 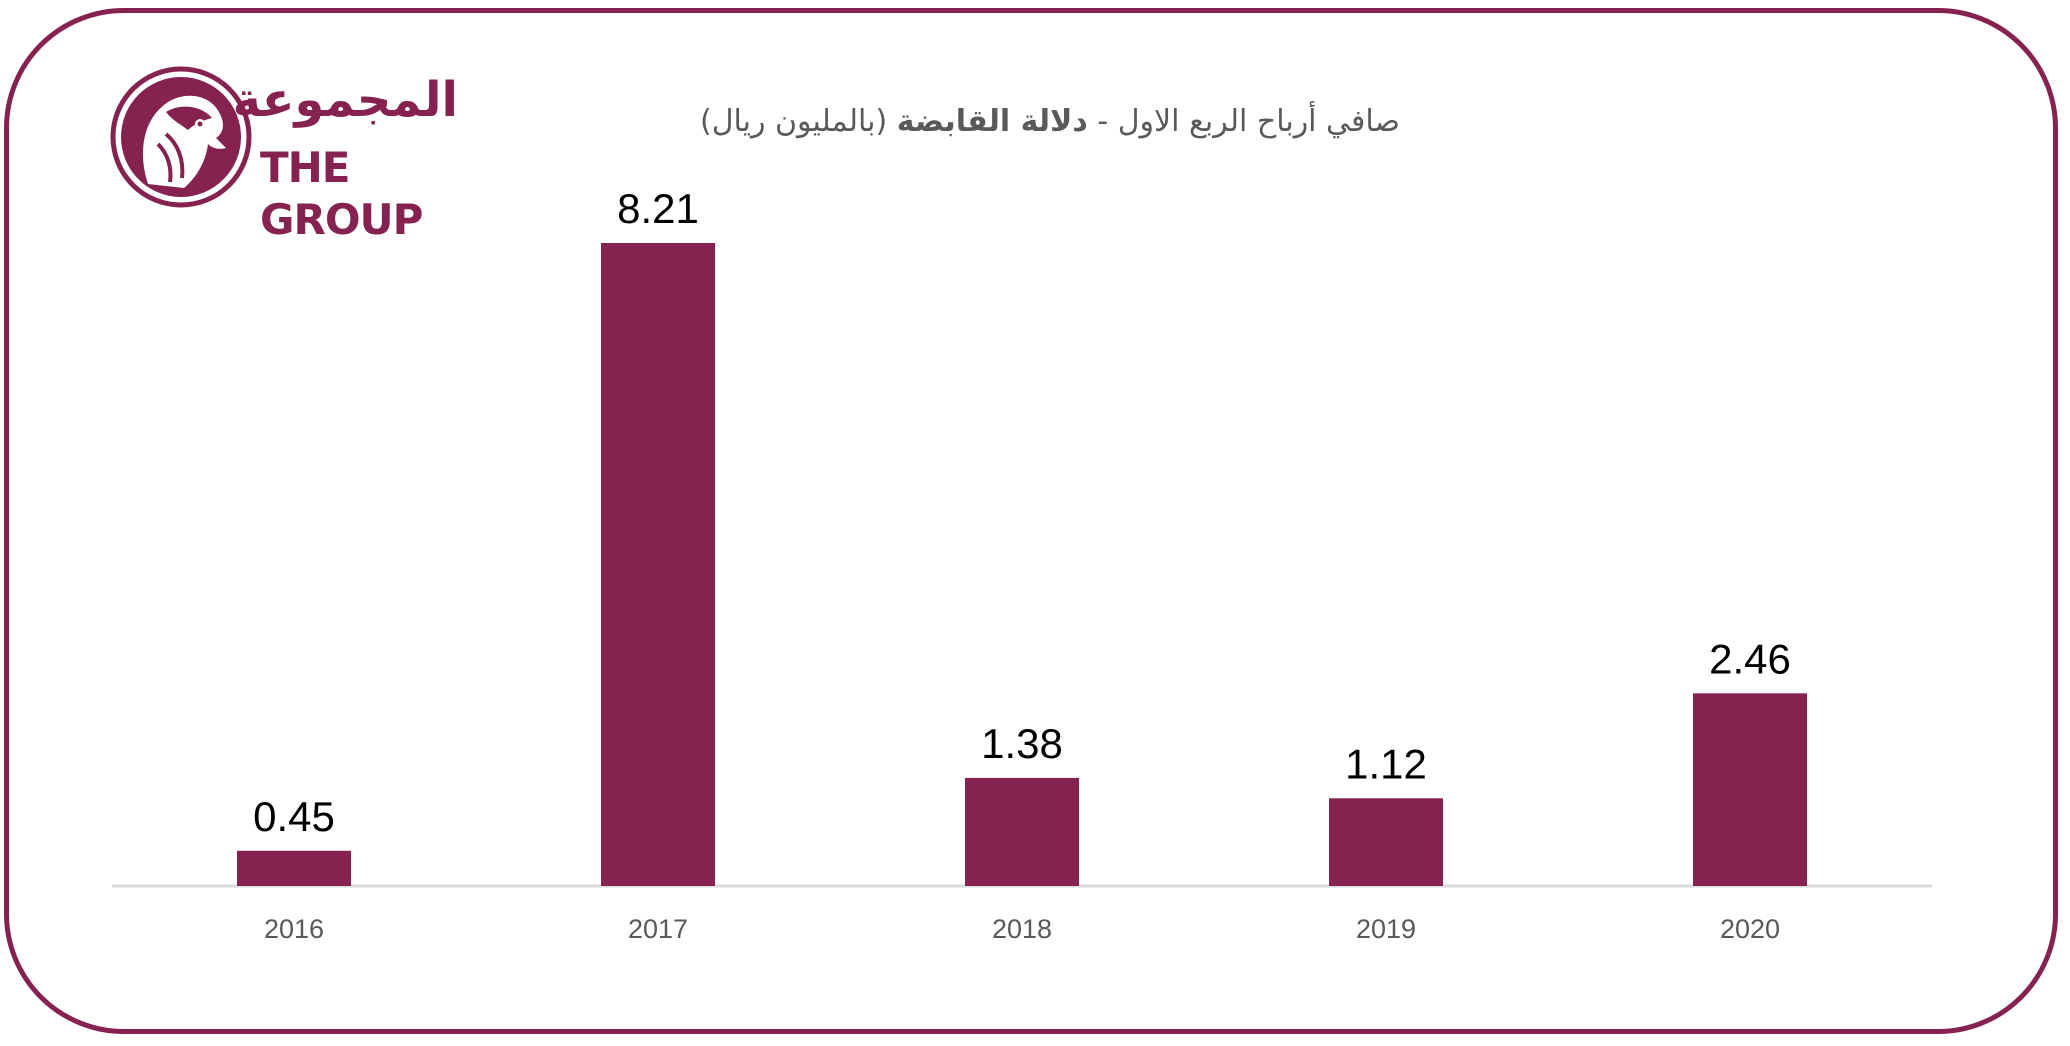 I want to click on data-label-2017: 8.21, so click(x=658, y=208).